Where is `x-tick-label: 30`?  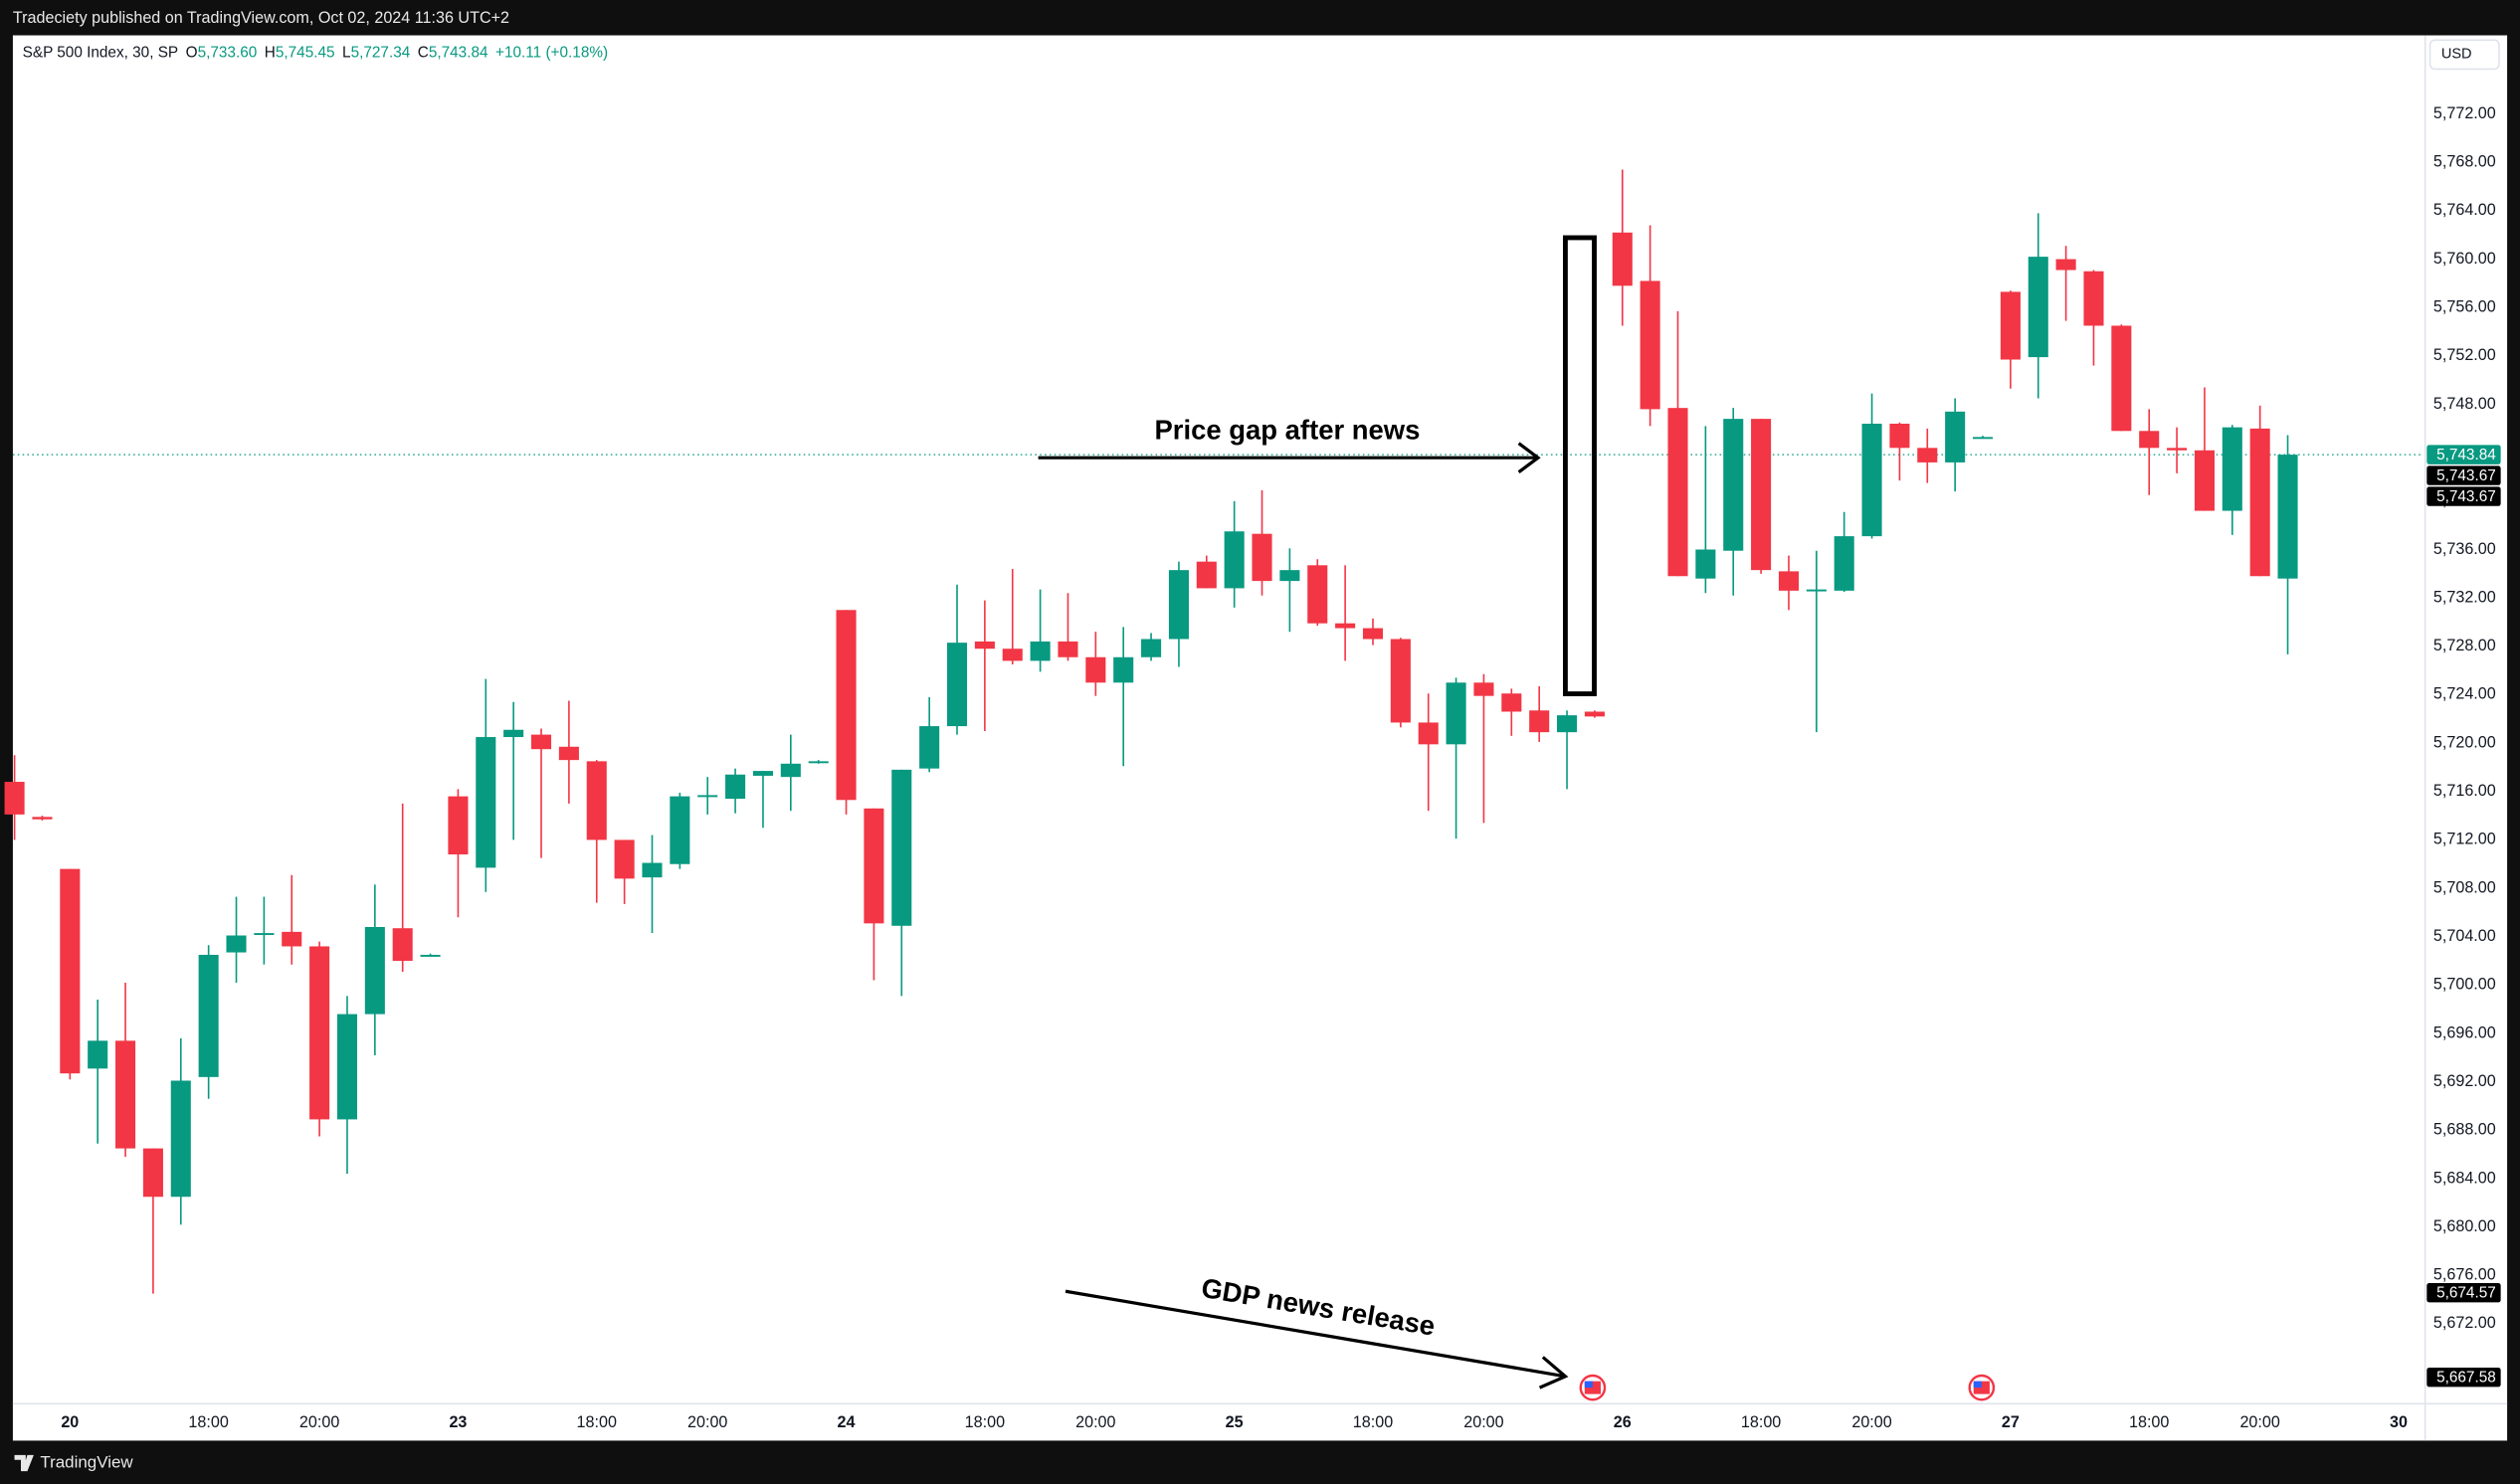 x-tick-label: 30 is located at coordinates (2399, 1422).